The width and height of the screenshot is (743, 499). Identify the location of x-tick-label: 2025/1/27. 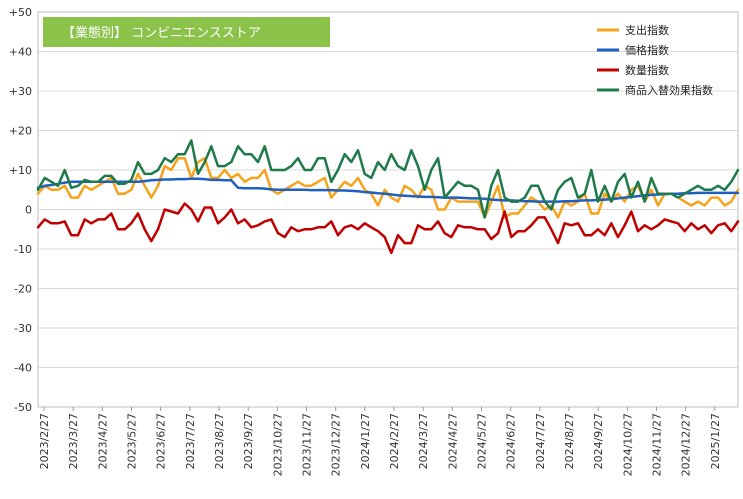
(715, 441).